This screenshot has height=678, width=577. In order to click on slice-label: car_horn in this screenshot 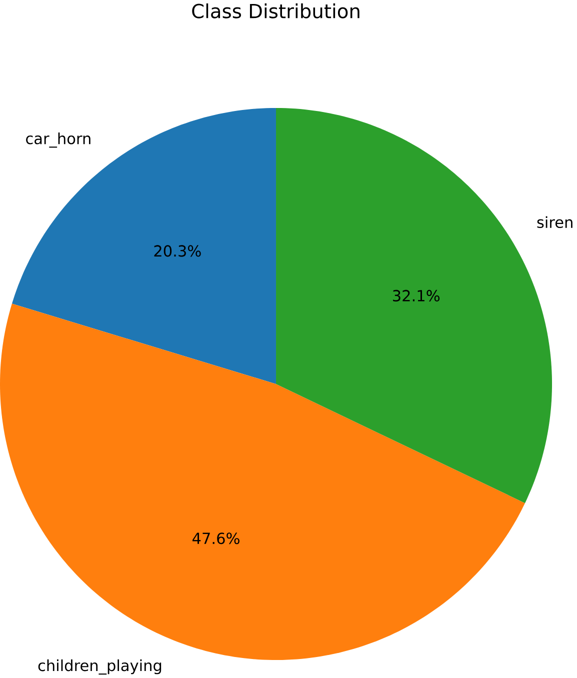, I will do `click(58, 140)`.